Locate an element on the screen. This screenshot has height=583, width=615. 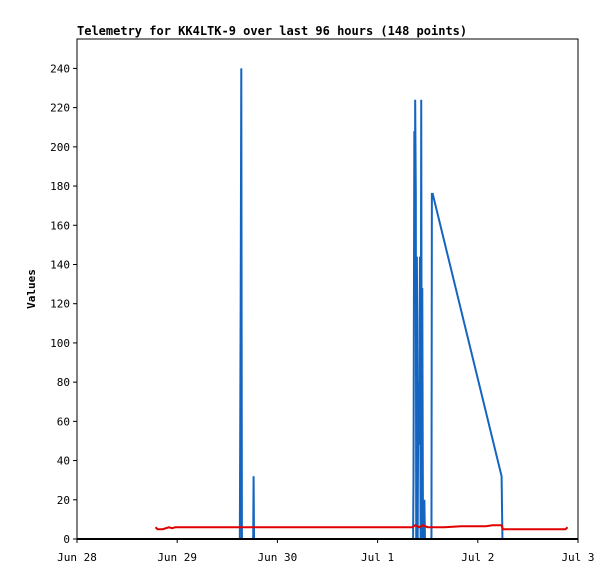
y-tick-label: 220 is located at coordinates (60, 108).